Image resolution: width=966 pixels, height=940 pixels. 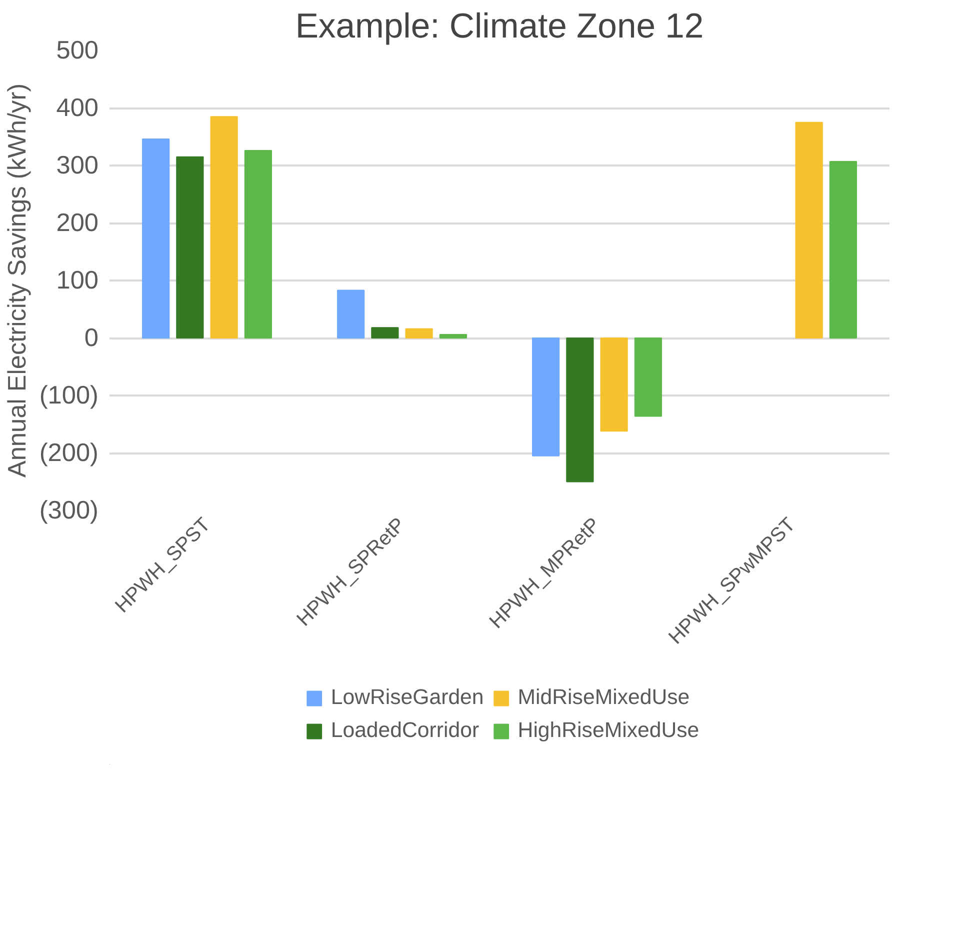 I want to click on y-tick-label: 400, so click(x=77, y=108).